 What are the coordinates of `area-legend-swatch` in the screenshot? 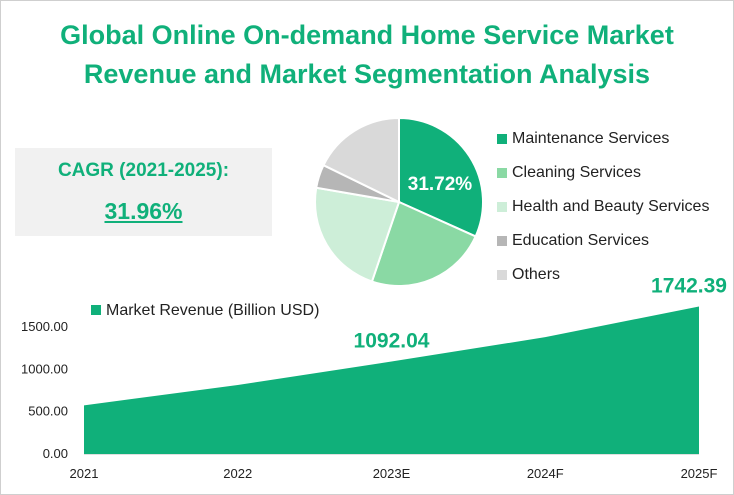 It's located at (96, 310).